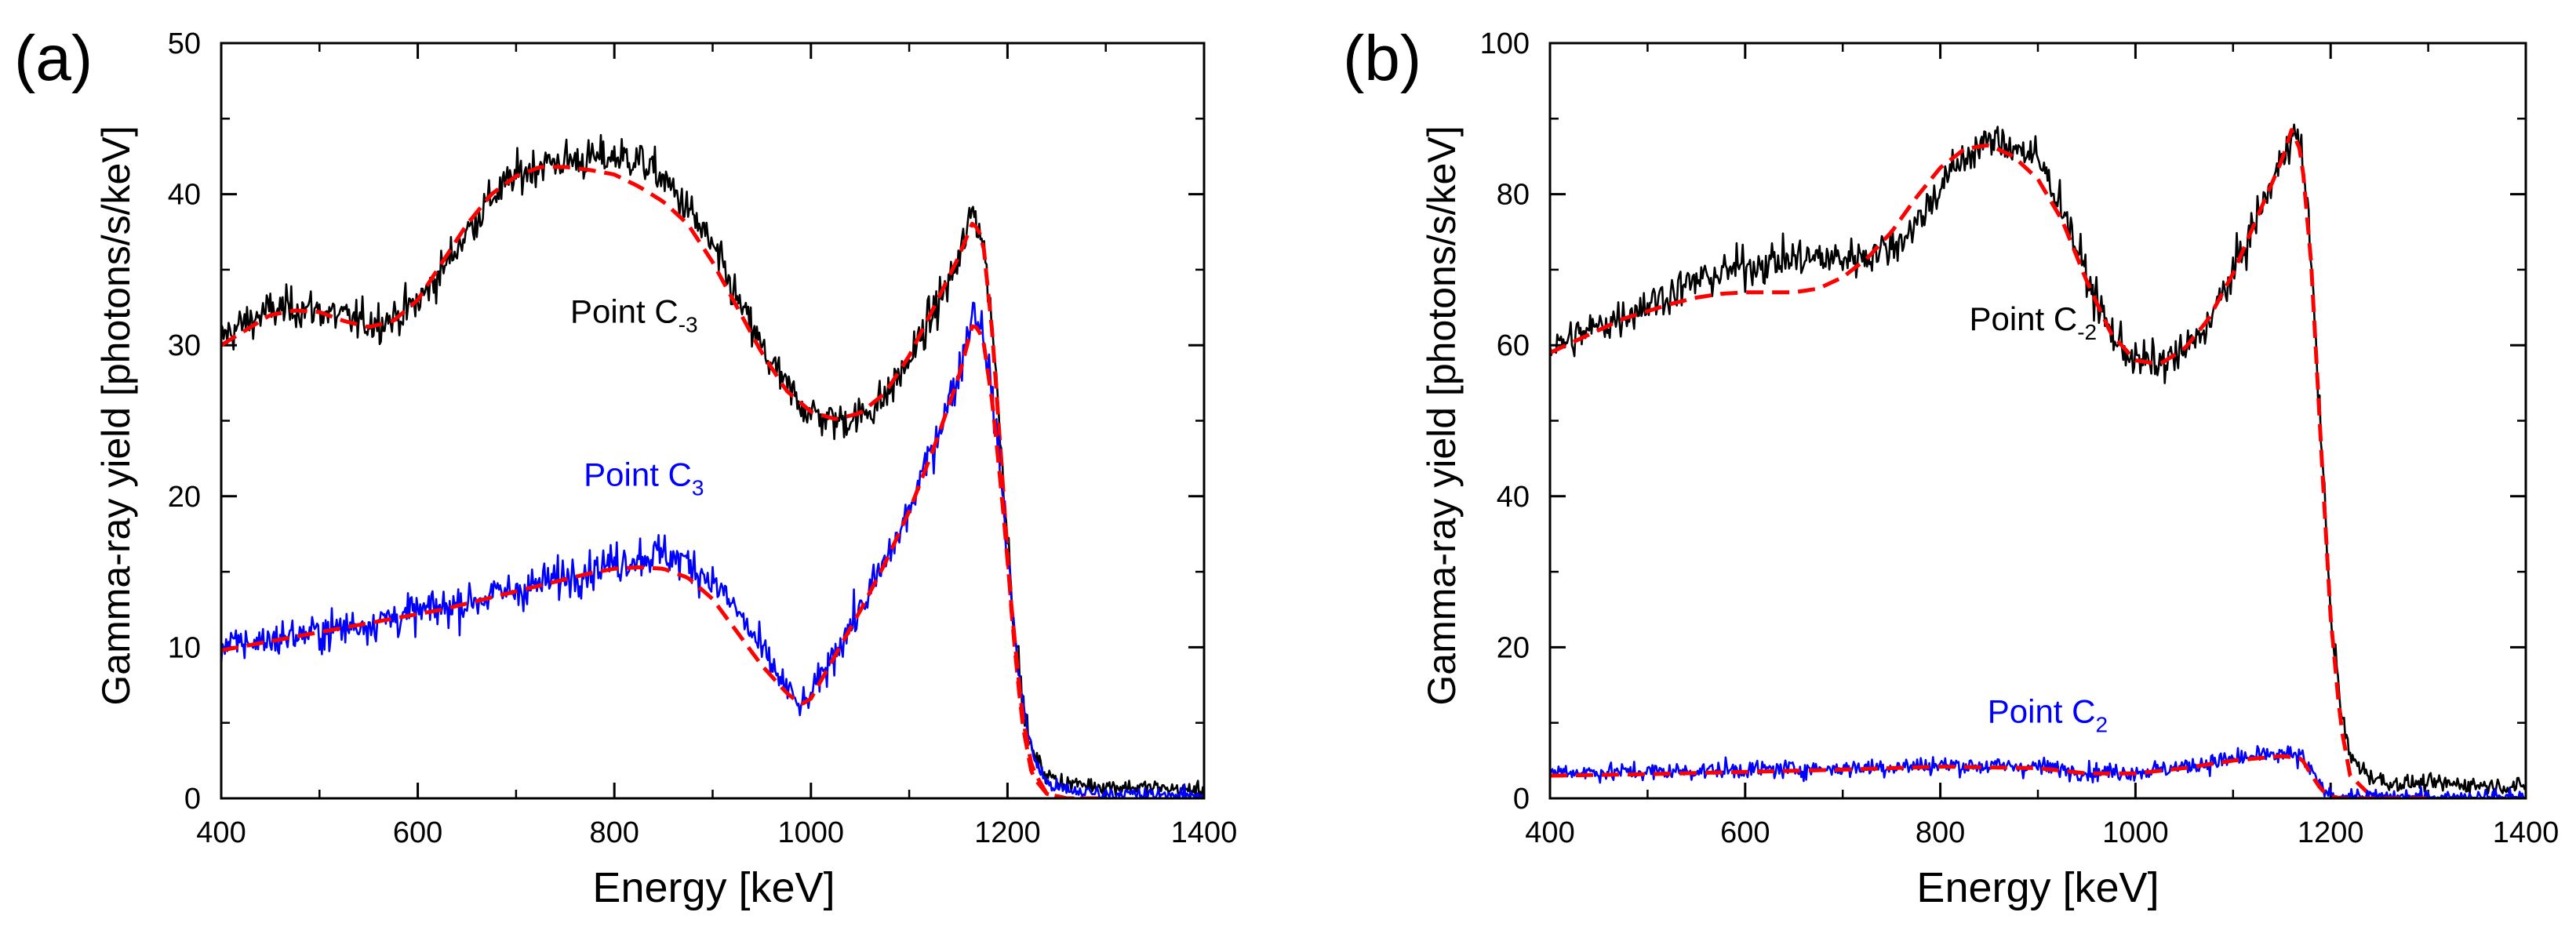  I want to click on series-line, so click(1989, 776).